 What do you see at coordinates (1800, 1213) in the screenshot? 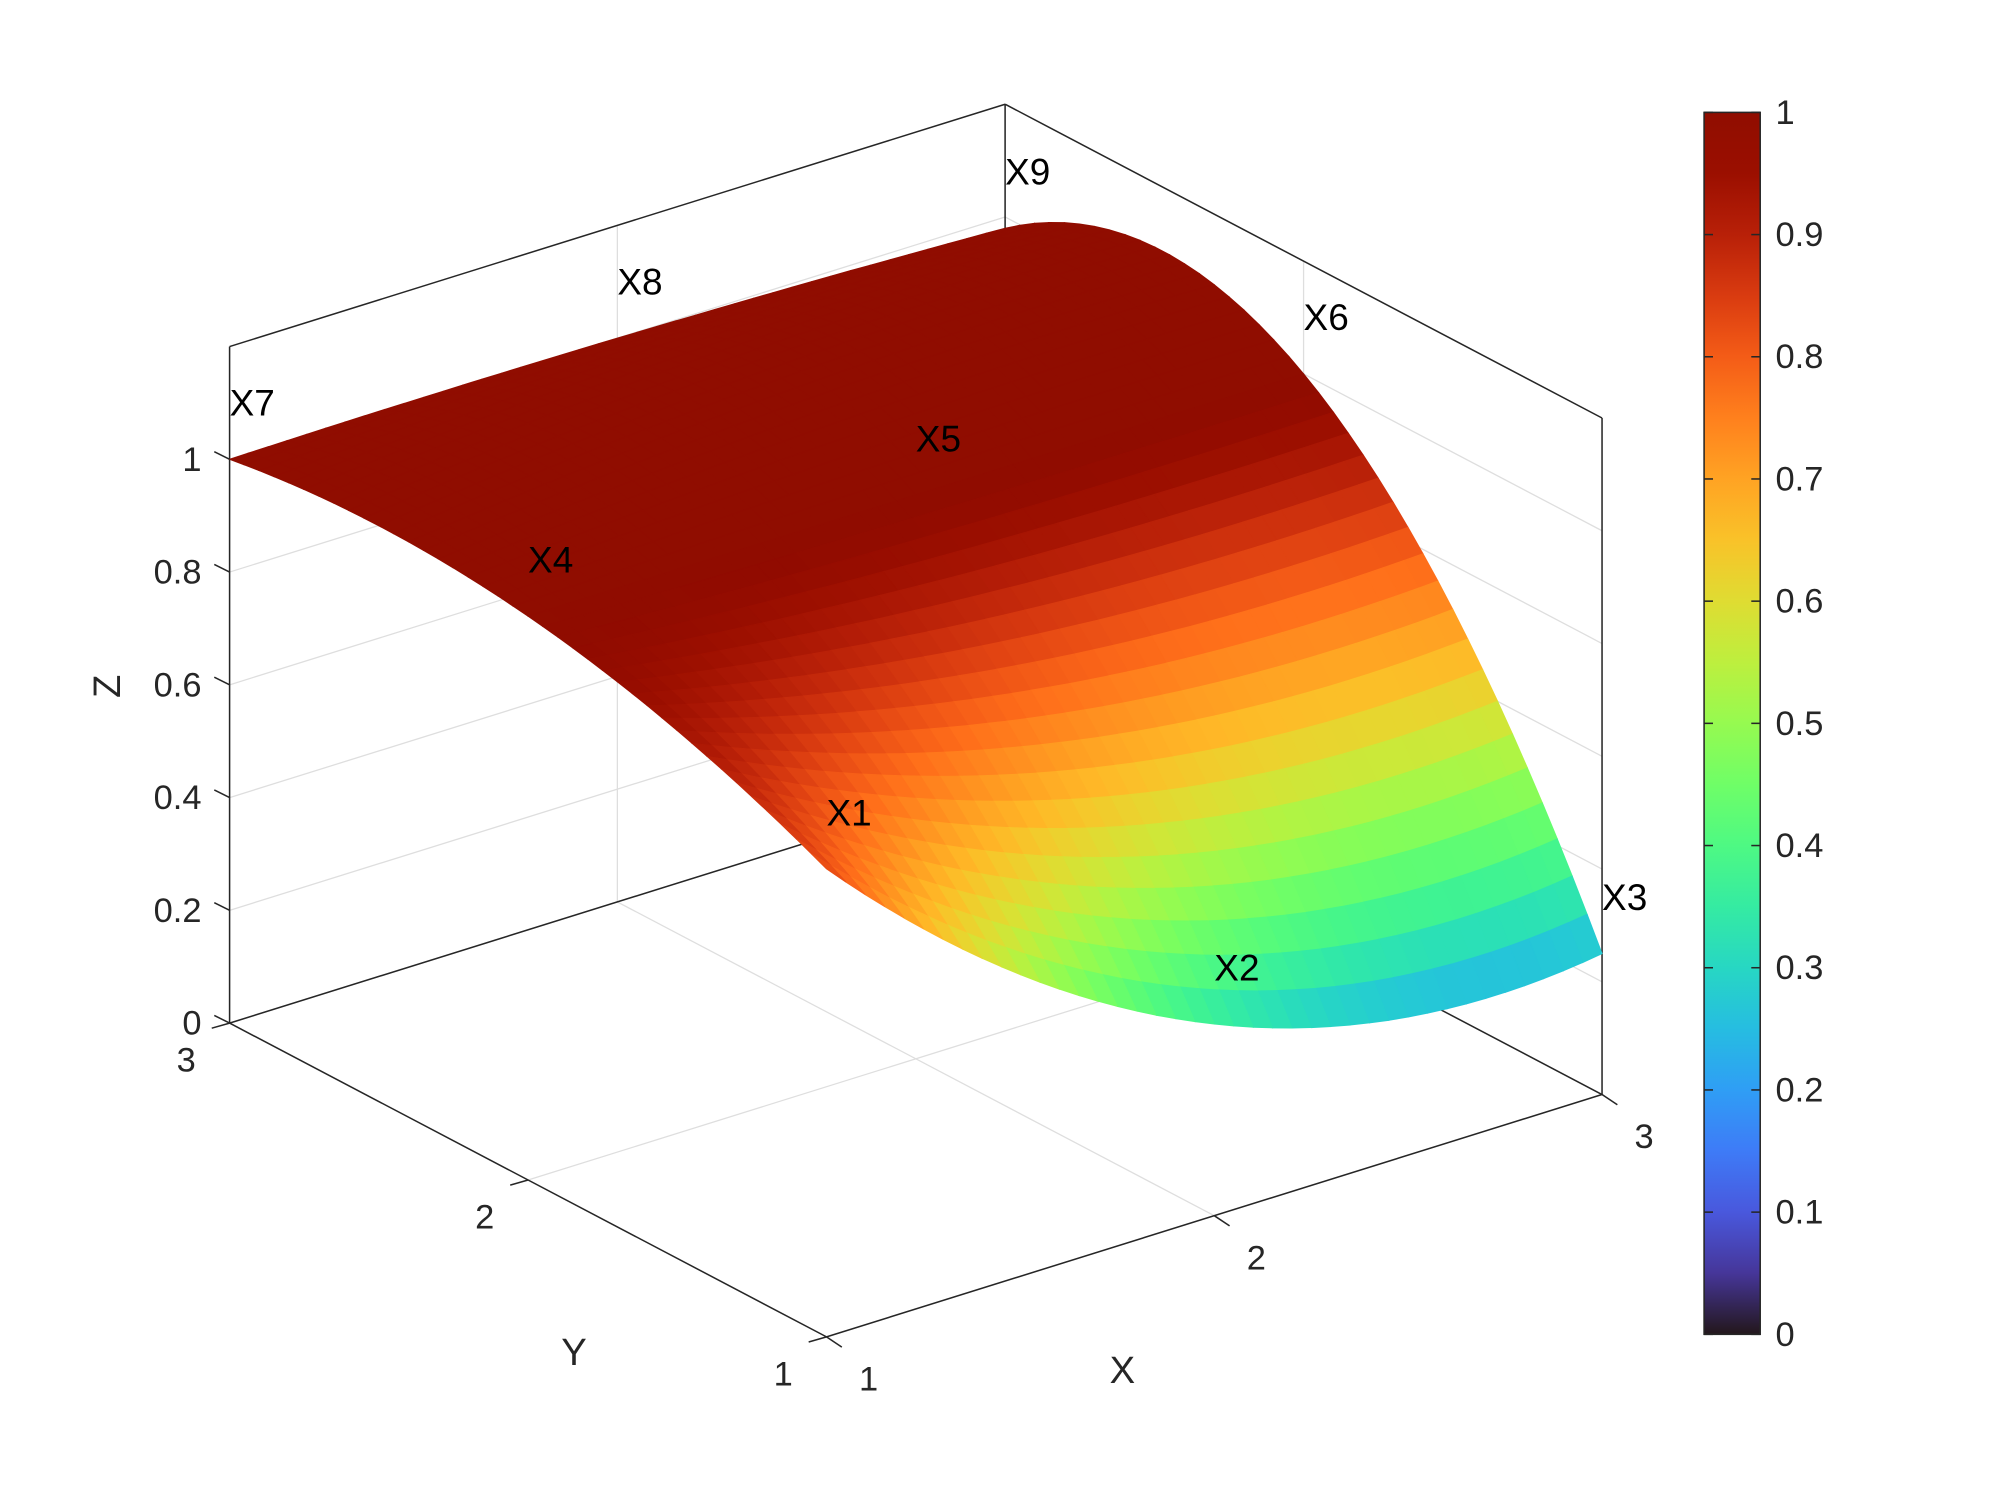
I see `colorbar-tick-label: 0.1` at bounding box center [1800, 1213].